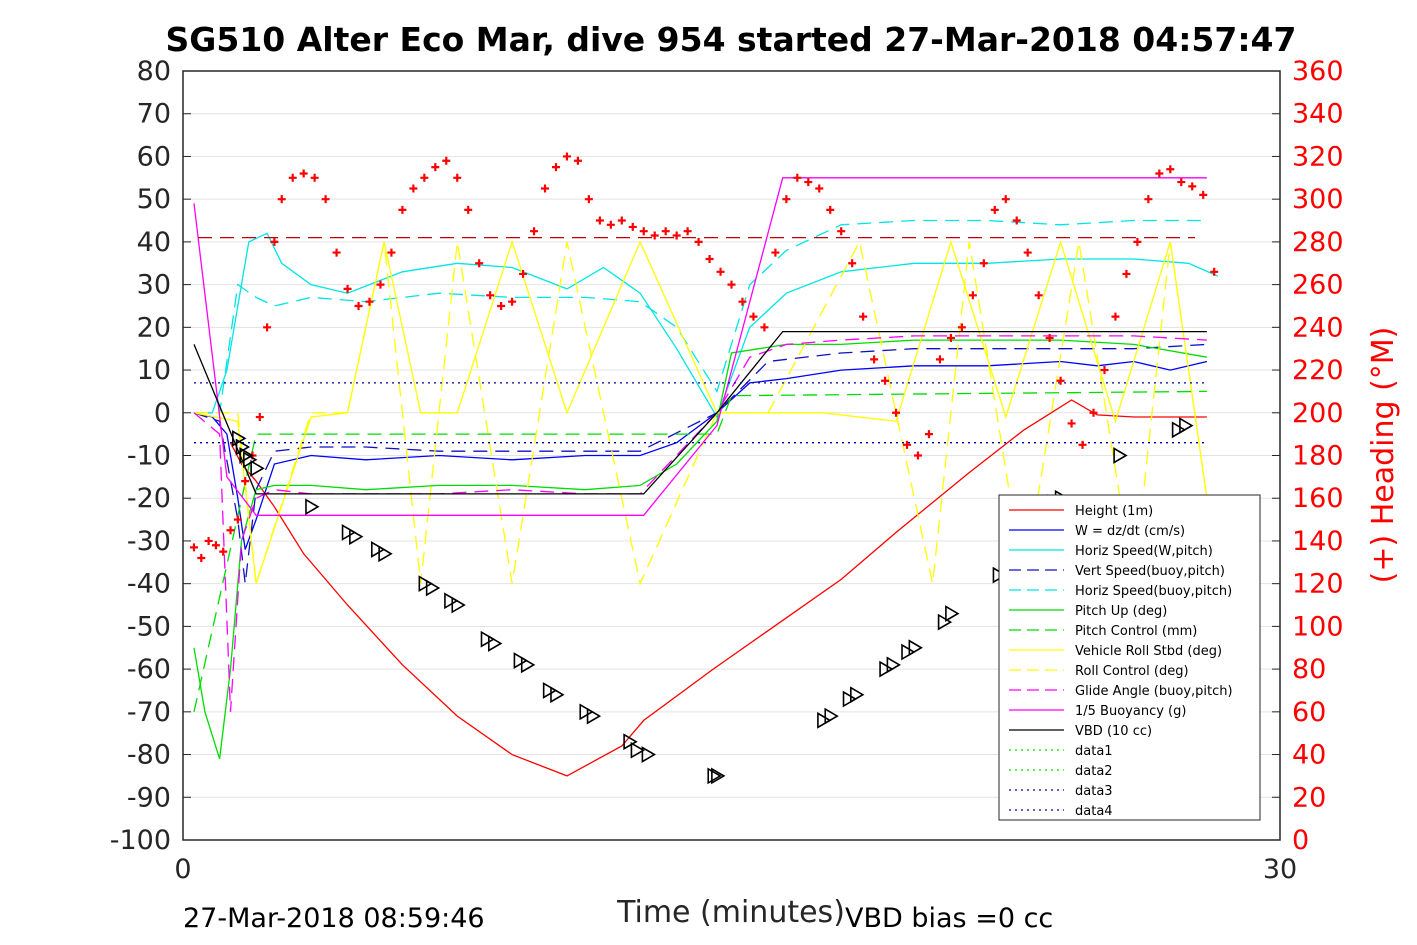  I want to click on legend-label: data2, so click(1094, 771).